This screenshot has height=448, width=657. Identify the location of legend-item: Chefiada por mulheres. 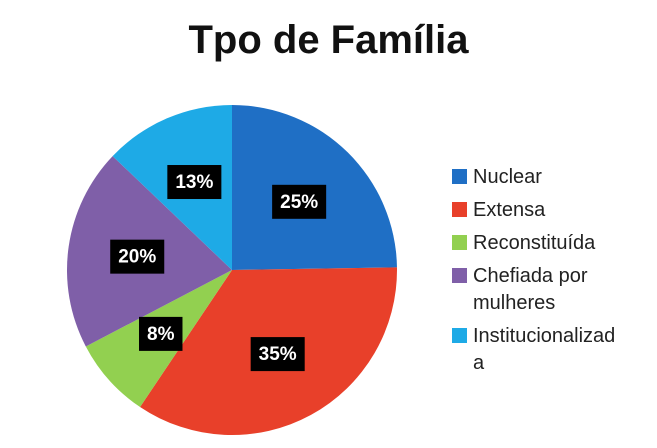
(537, 290).